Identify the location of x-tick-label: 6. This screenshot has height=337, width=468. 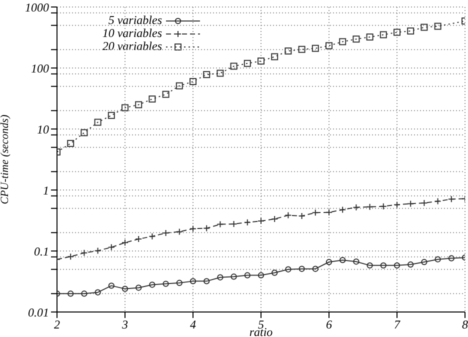
(329, 325).